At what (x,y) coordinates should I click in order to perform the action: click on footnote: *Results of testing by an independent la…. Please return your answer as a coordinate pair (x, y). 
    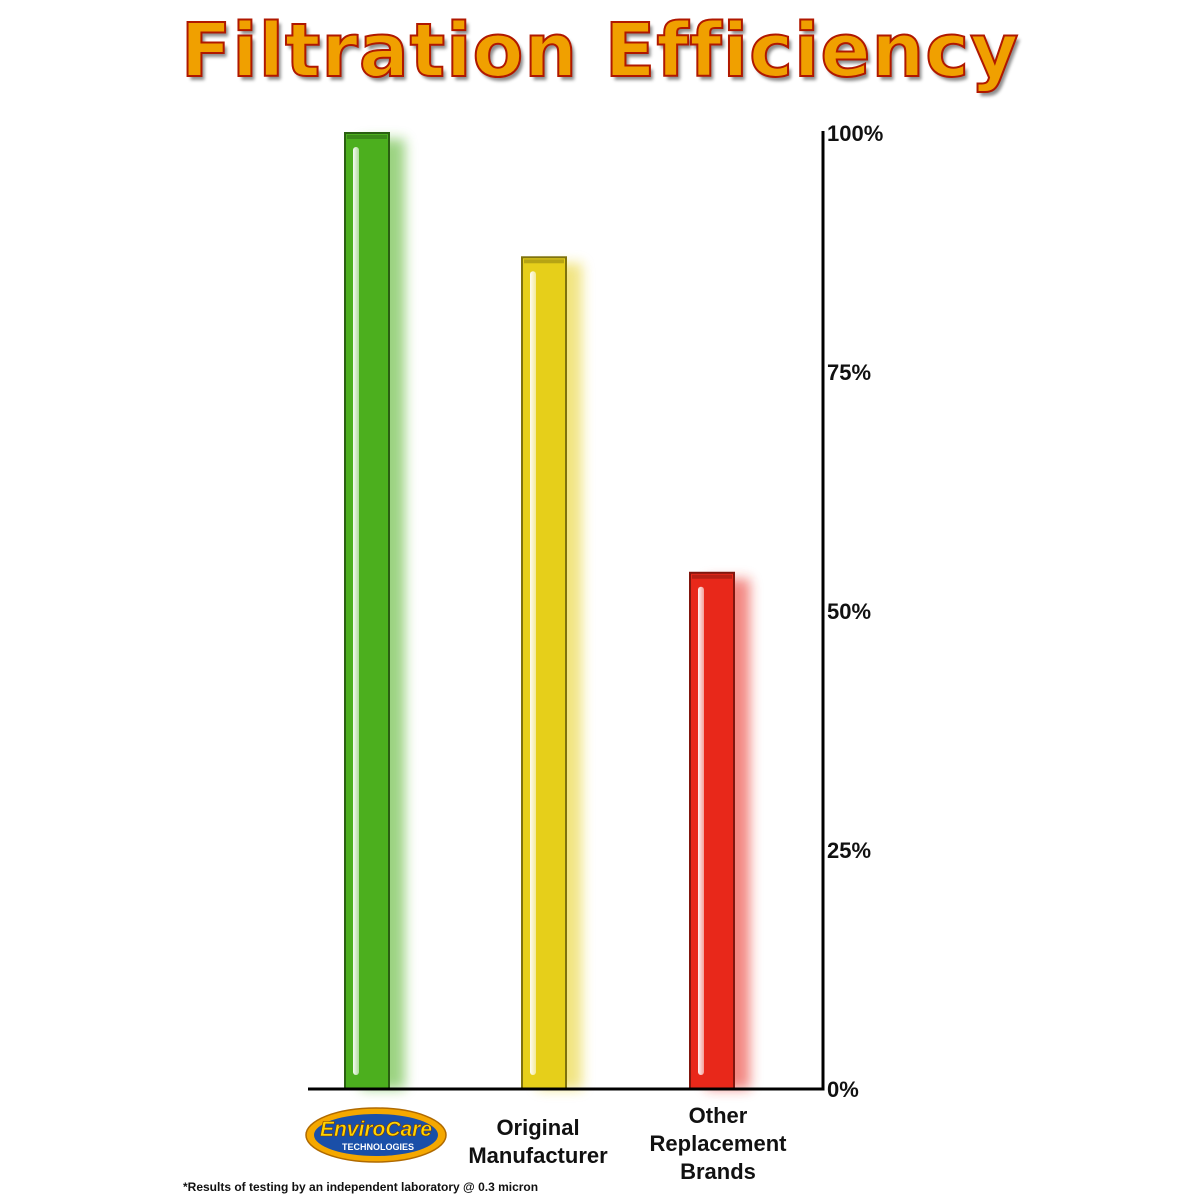
    Looking at the image, I should click on (361, 1187).